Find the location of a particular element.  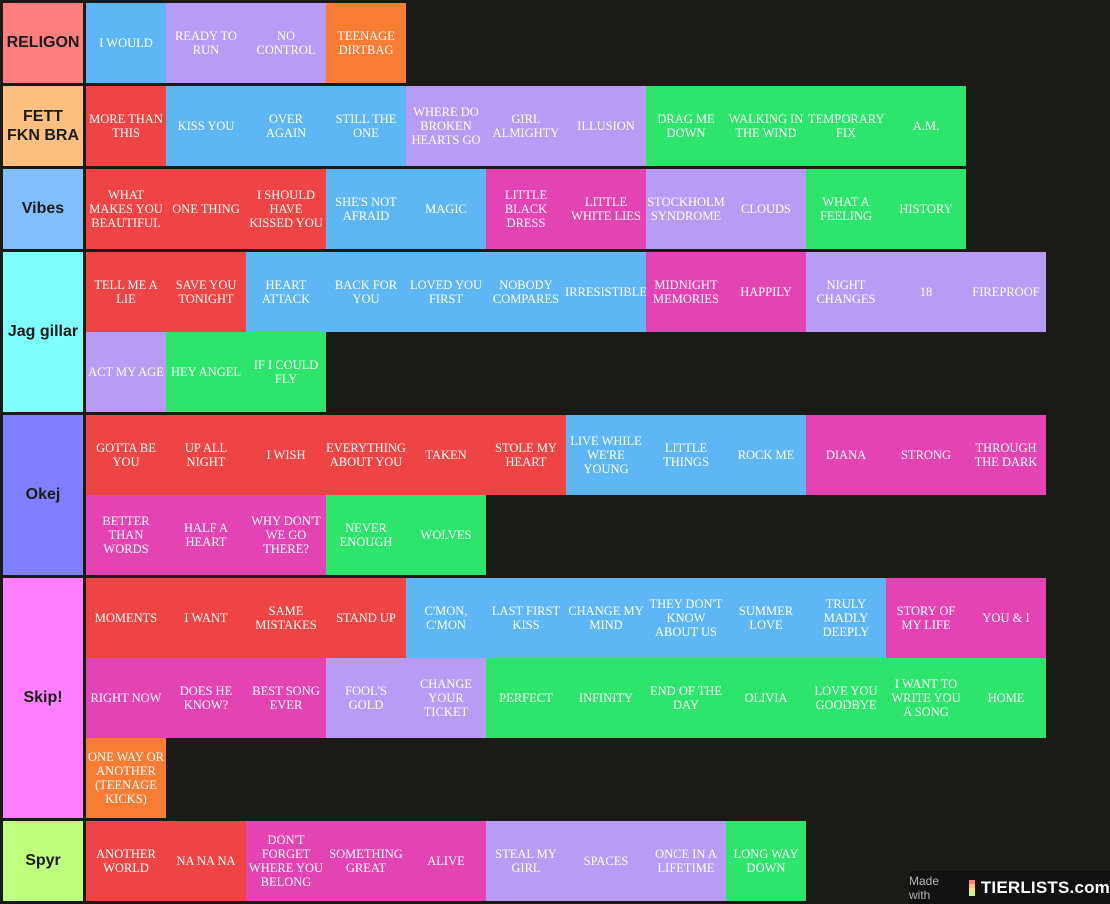

tier-item: LOVED YOU FIRST is located at coordinates (446, 292).